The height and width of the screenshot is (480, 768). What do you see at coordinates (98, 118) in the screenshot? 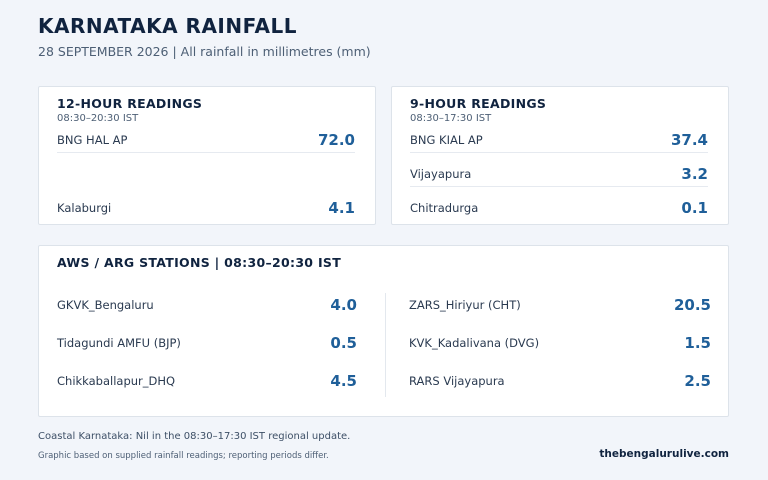
I see `card-period: 08:30–20:30 IST` at bounding box center [98, 118].